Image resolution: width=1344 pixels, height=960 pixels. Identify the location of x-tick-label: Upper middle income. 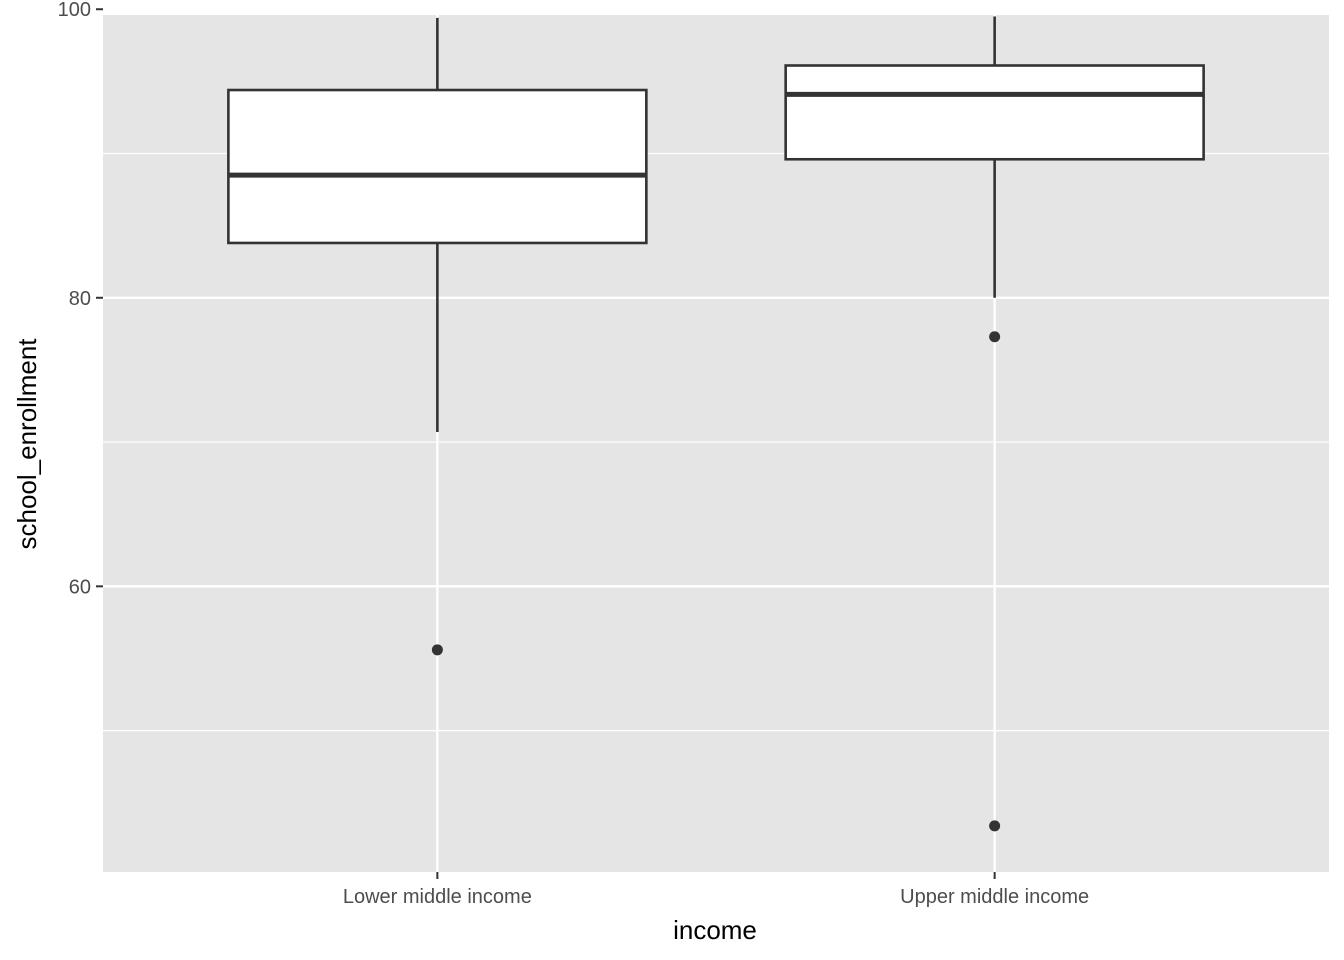
(994, 897).